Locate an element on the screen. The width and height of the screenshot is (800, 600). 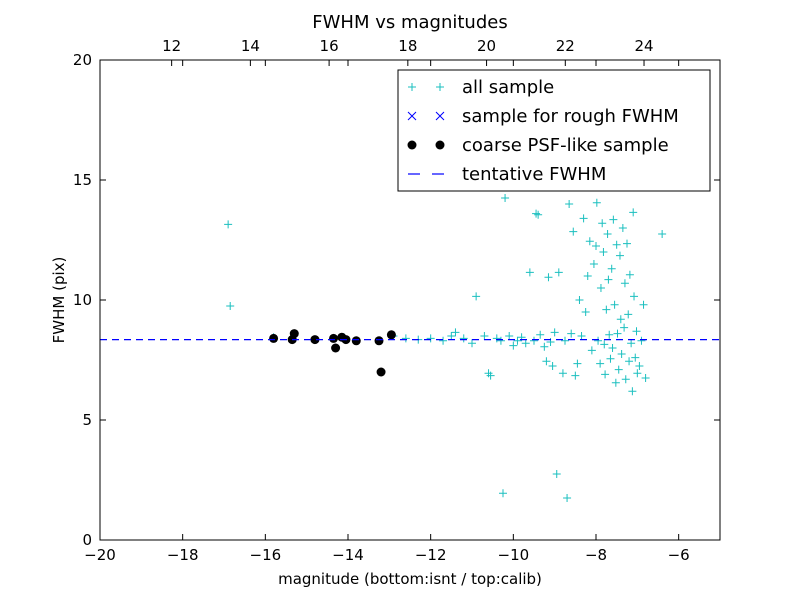
legend-label: coarse PSF-like sample is located at coordinates (565, 145).